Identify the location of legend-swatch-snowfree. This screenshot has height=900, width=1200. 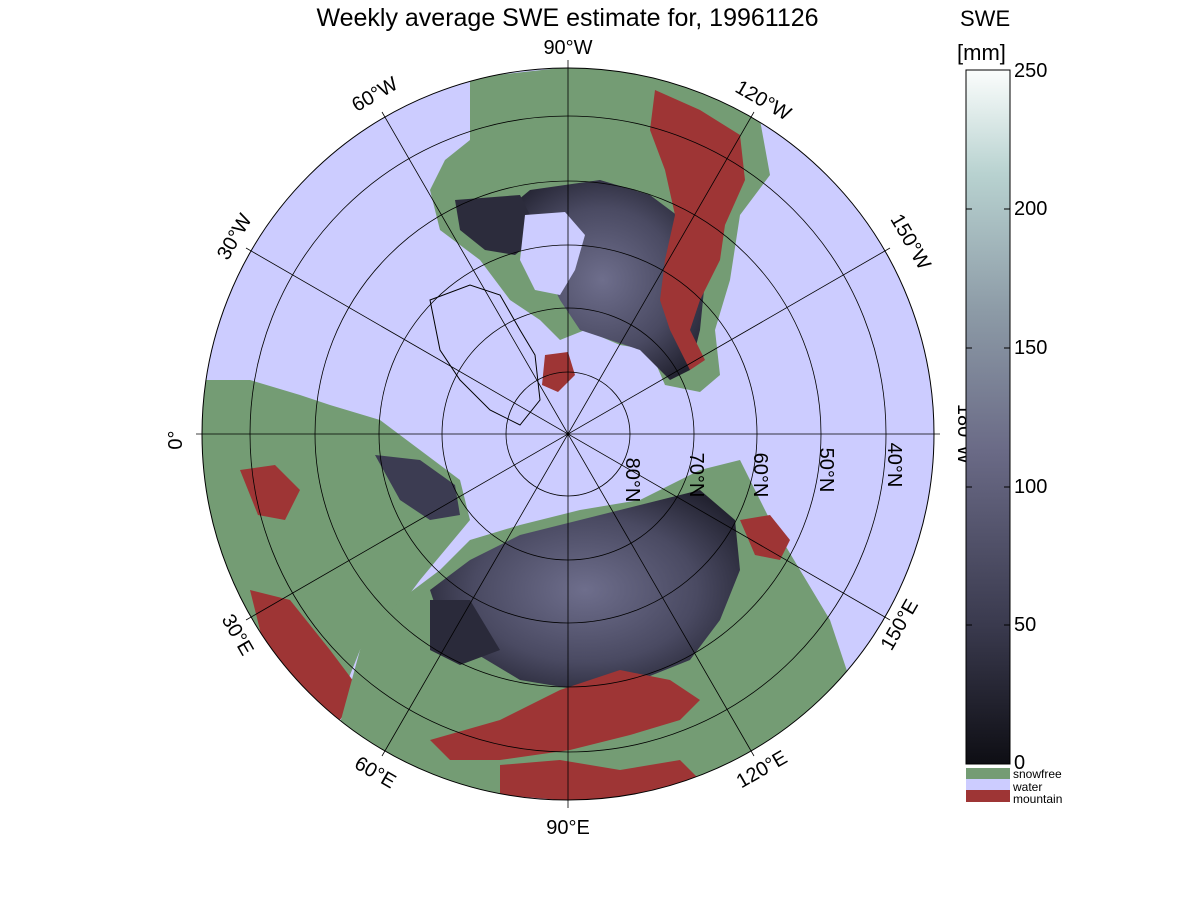
(988, 773).